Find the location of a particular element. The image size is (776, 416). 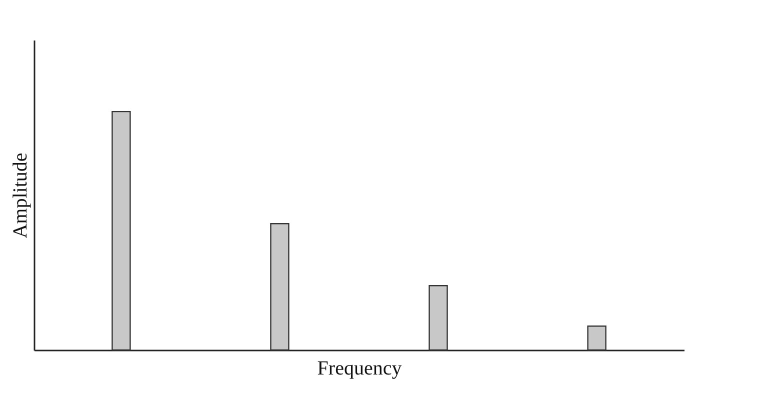

x-axis-title: Frequency is located at coordinates (359, 369).